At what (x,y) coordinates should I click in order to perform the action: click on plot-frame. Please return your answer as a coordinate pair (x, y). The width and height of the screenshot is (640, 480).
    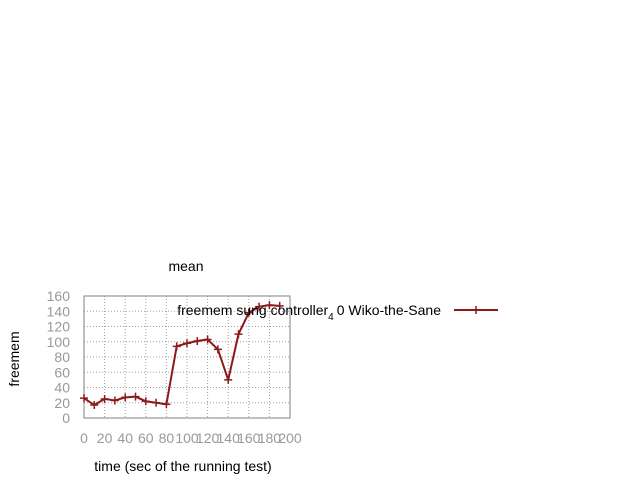
    Looking at the image, I should click on (187, 357).